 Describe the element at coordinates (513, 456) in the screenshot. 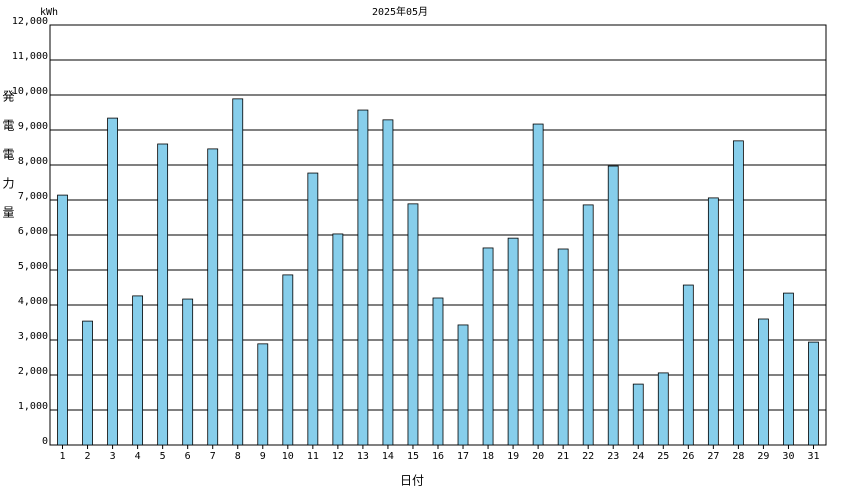

I see `x-tick-label: 19` at that location.